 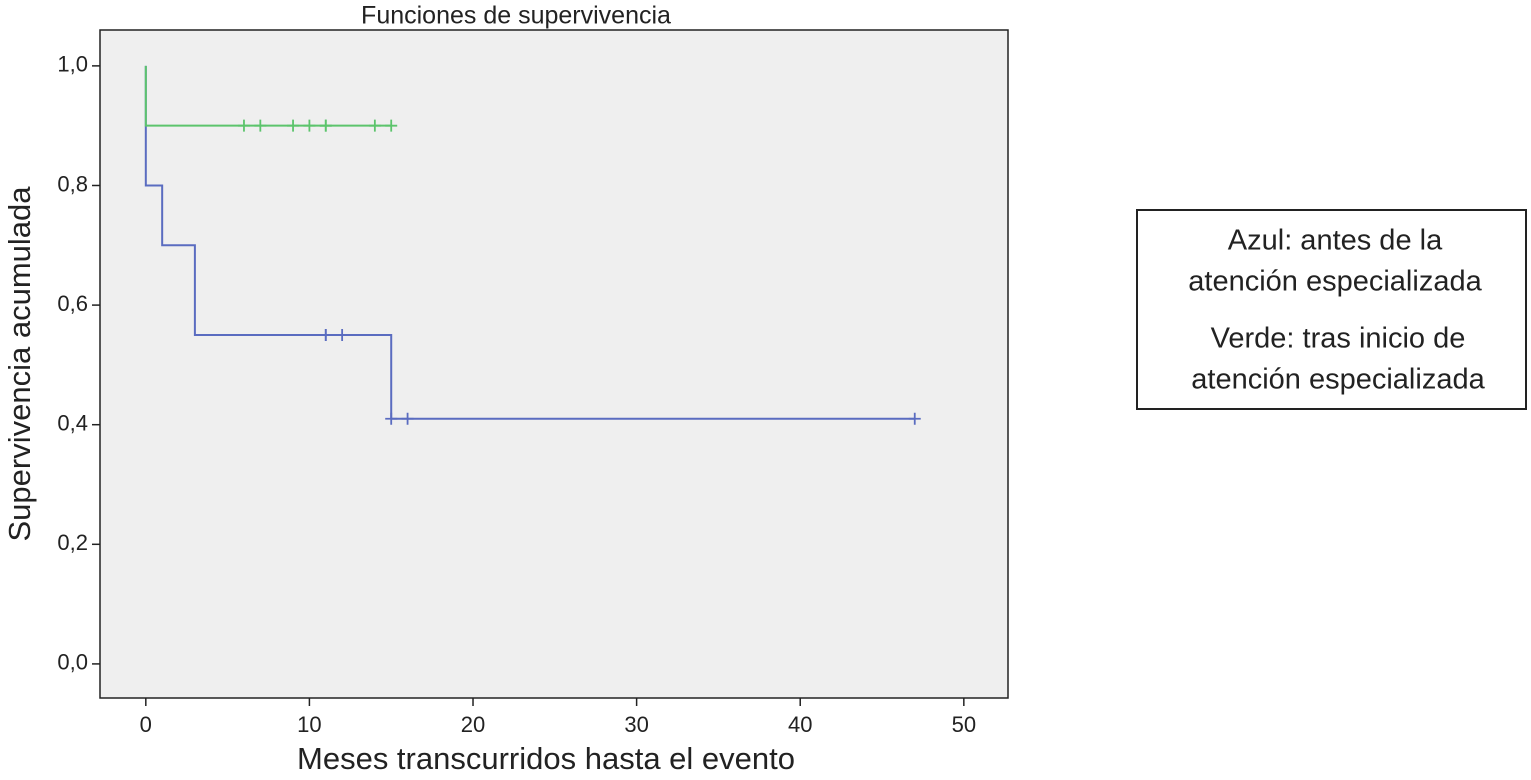 What do you see at coordinates (473, 724) in the screenshot?
I see `x-tick-label: 20` at bounding box center [473, 724].